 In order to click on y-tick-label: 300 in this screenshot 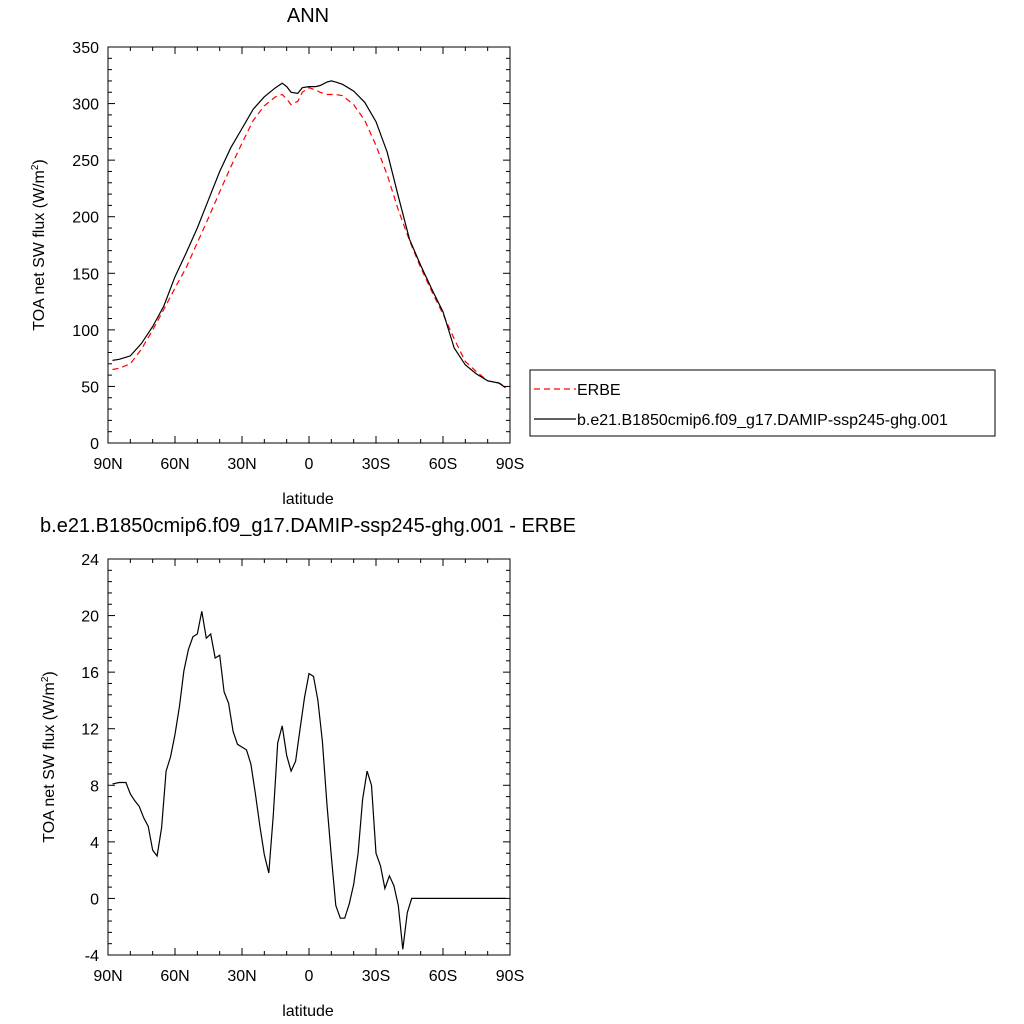, I will do `click(85, 105)`.